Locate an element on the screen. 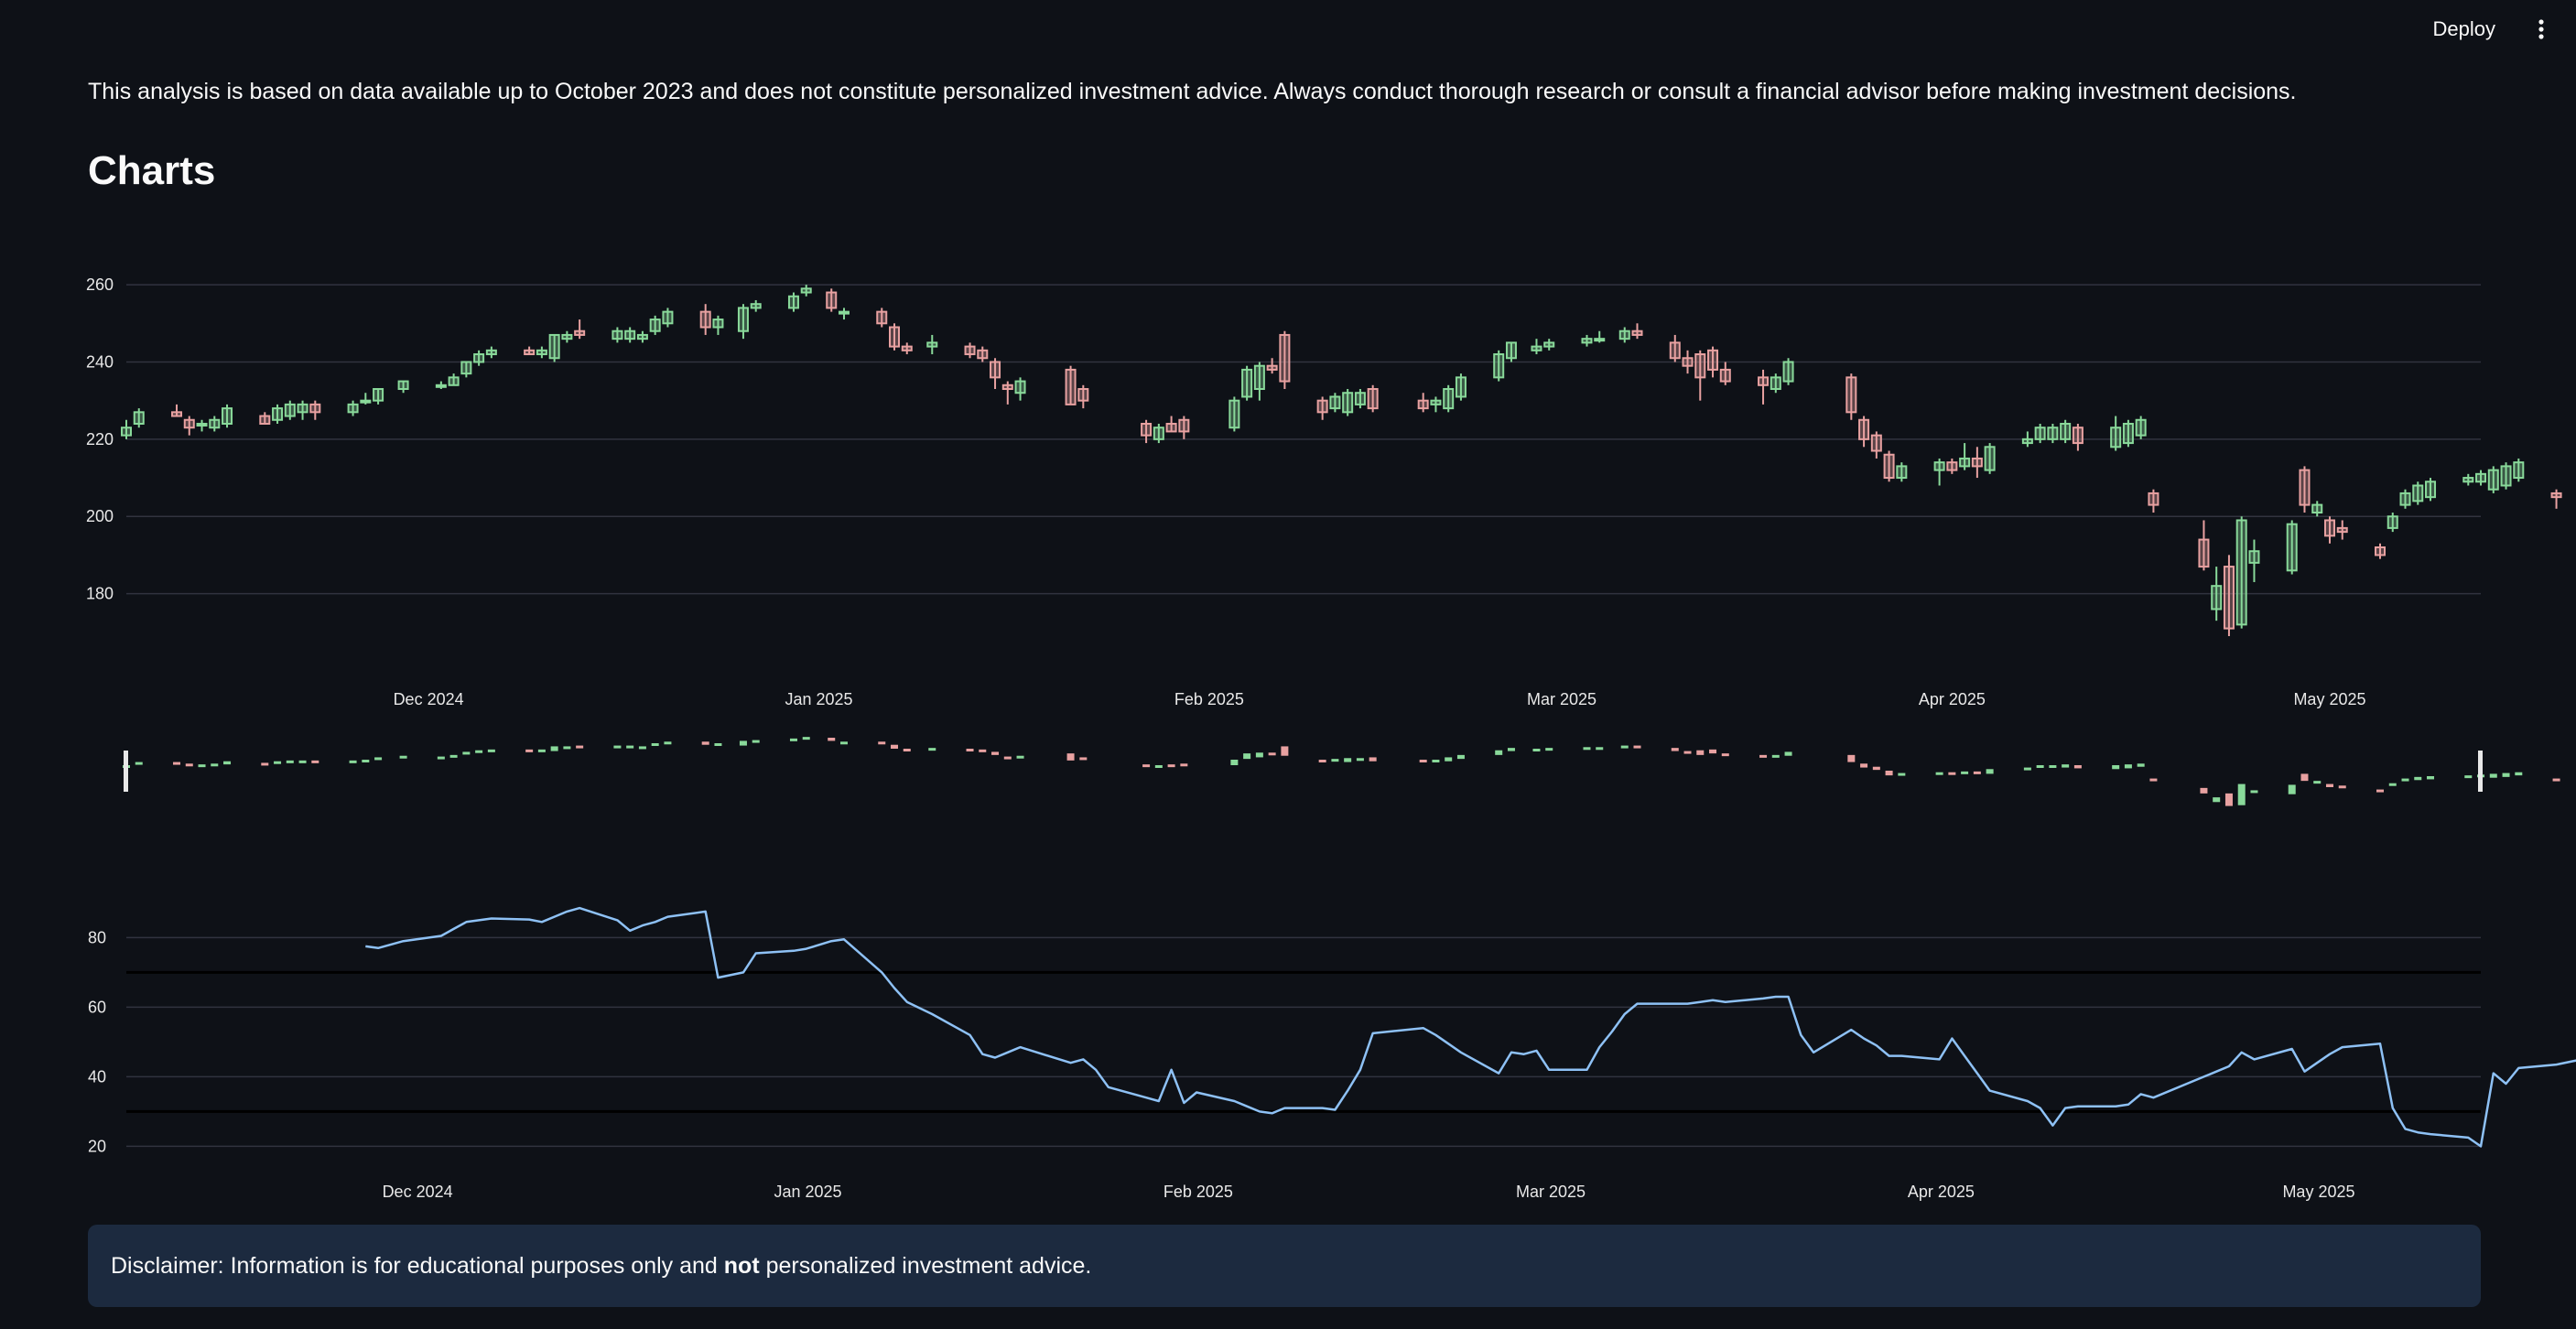  vertical-ellipsis-icon is located at coordinates (2541, 29).